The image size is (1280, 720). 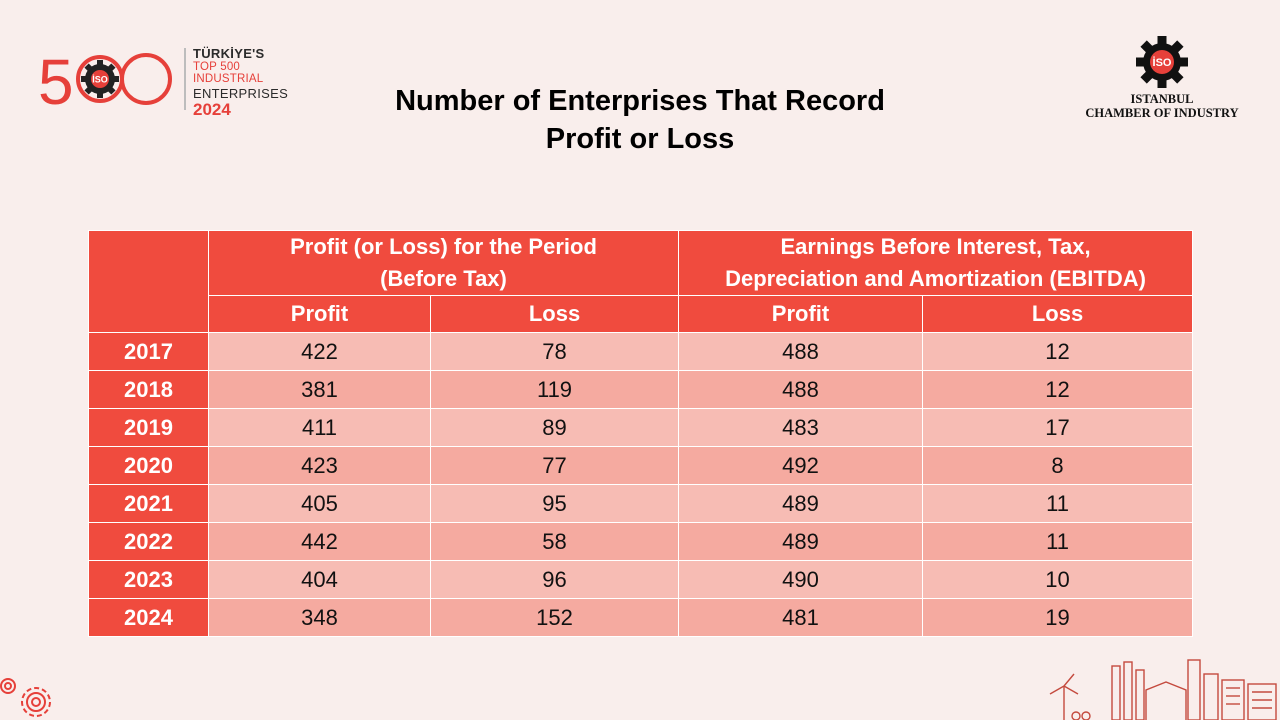 What do you see at coordinates (1058, 427) in the screenshot?
I see `value-cell: 17` at bounding box center [1058, 427].